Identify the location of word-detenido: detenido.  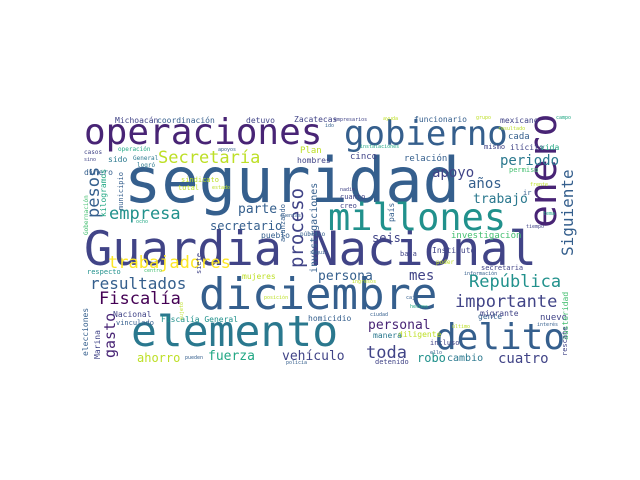
(392, 362).